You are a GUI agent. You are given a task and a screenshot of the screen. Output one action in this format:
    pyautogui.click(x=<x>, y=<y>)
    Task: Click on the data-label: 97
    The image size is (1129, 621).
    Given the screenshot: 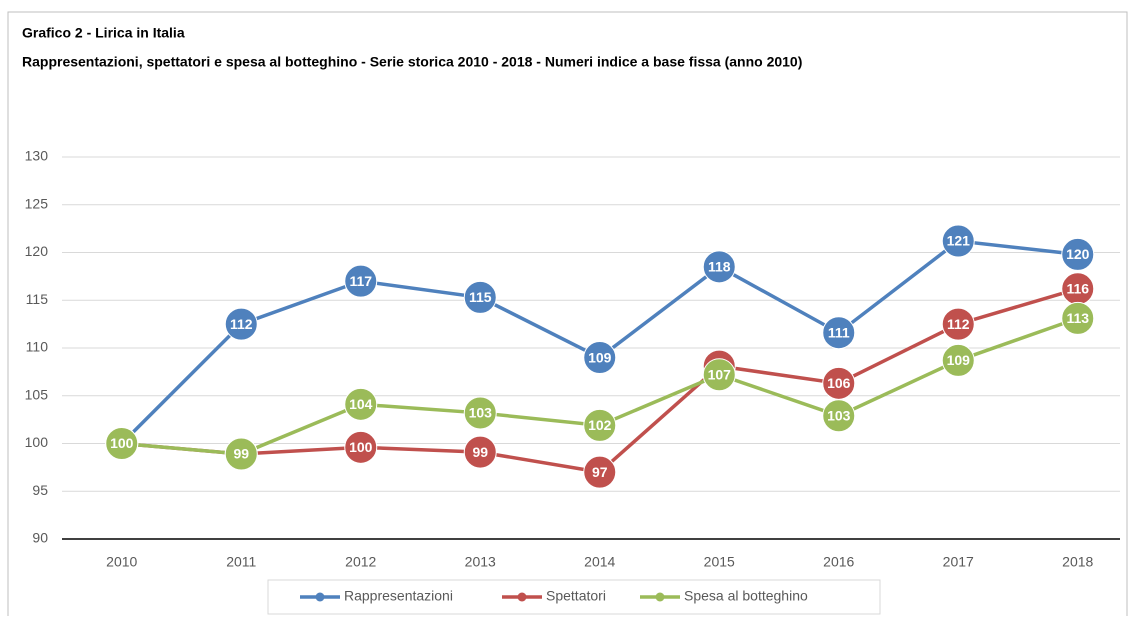 What is the action you would take?
    pyautogui.click(x=600, y=472)
    